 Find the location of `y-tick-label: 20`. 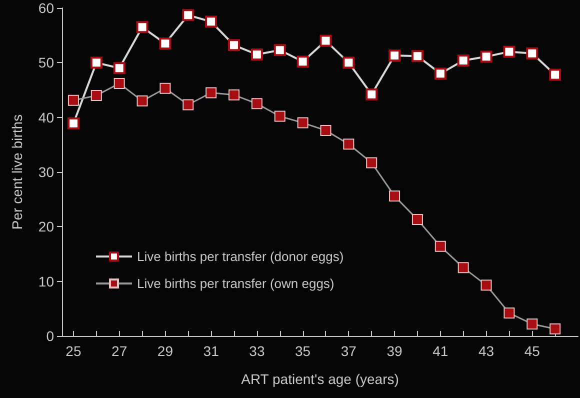

y-tick-label: 20 is located at coordinates (46, 226).